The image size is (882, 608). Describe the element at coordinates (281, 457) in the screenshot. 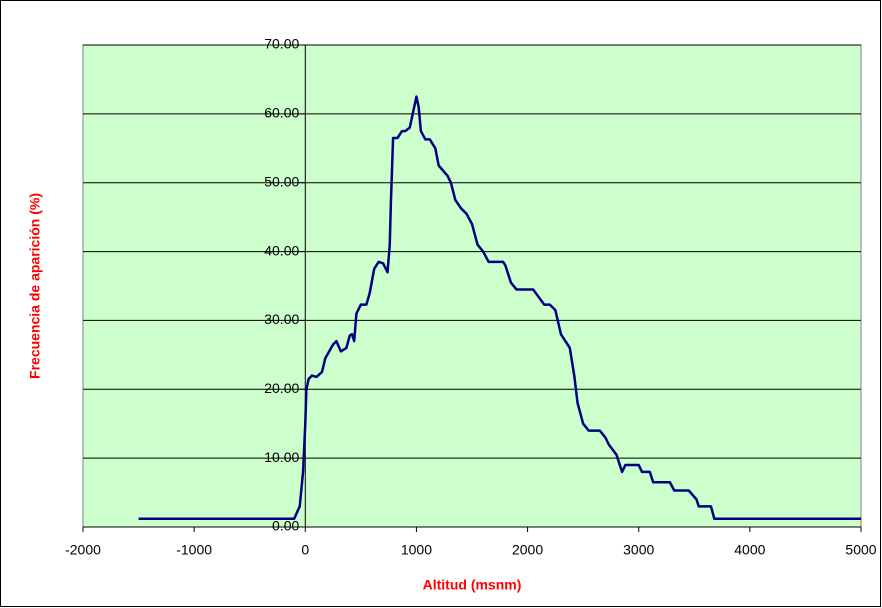

I see `y-tick-label: 10.00` at that location.